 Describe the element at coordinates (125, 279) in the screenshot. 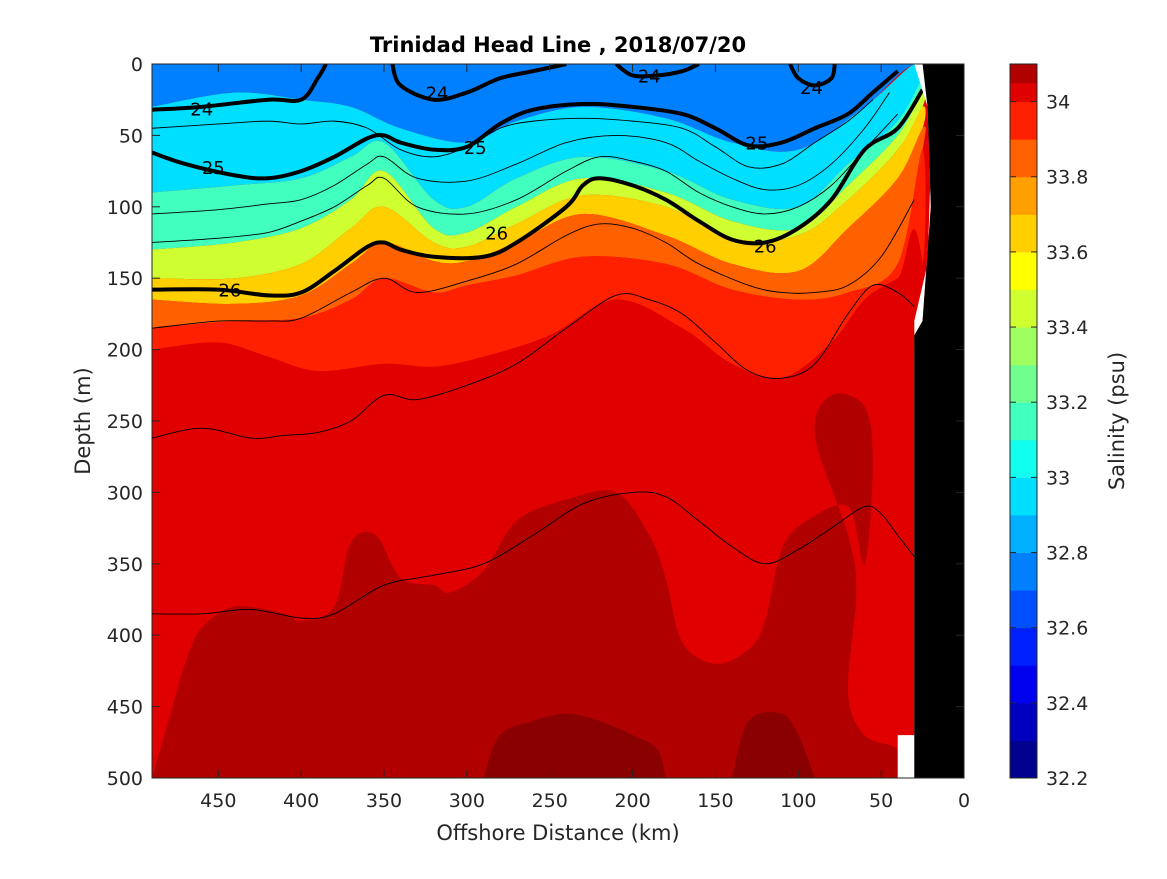

I see `y-tick-label: 150` at that location.